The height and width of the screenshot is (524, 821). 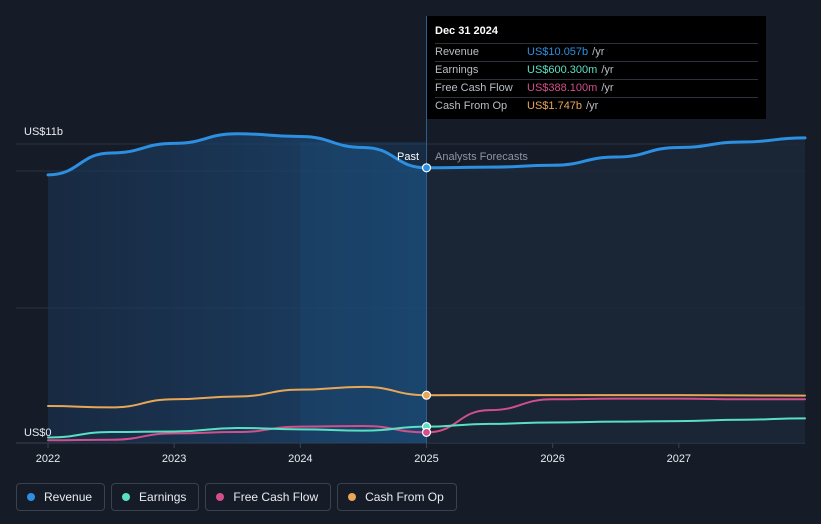 I want to click on x-tick-label-2026: 2026, so click(x=552, y=459).